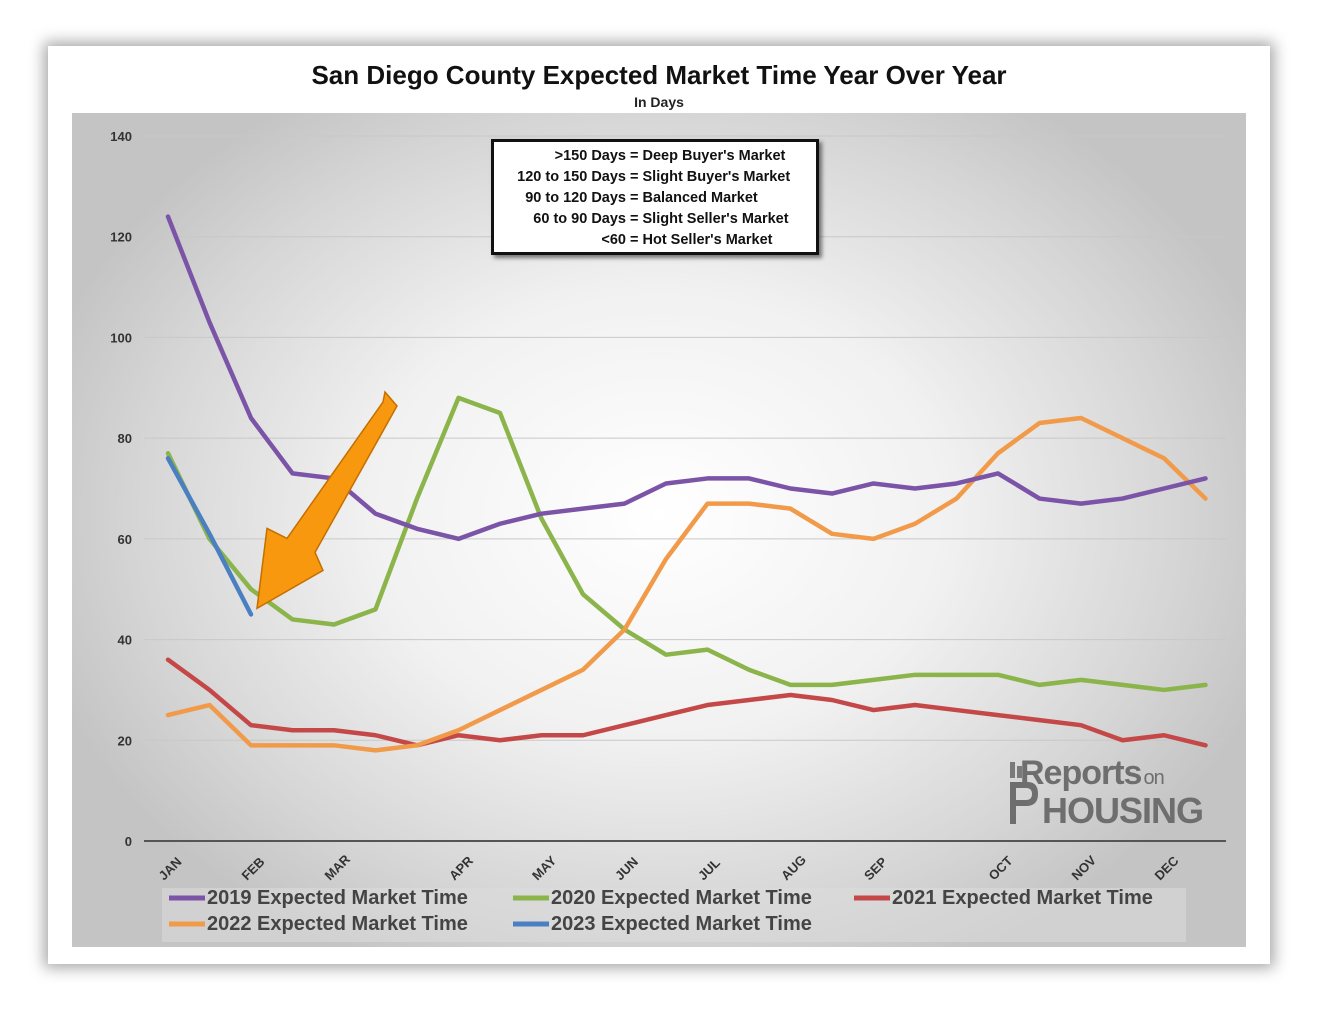 The width and height of the screenshot is (1320, 1014). I want to click on key-range: 120 to 150 Days, so click(571, 177).